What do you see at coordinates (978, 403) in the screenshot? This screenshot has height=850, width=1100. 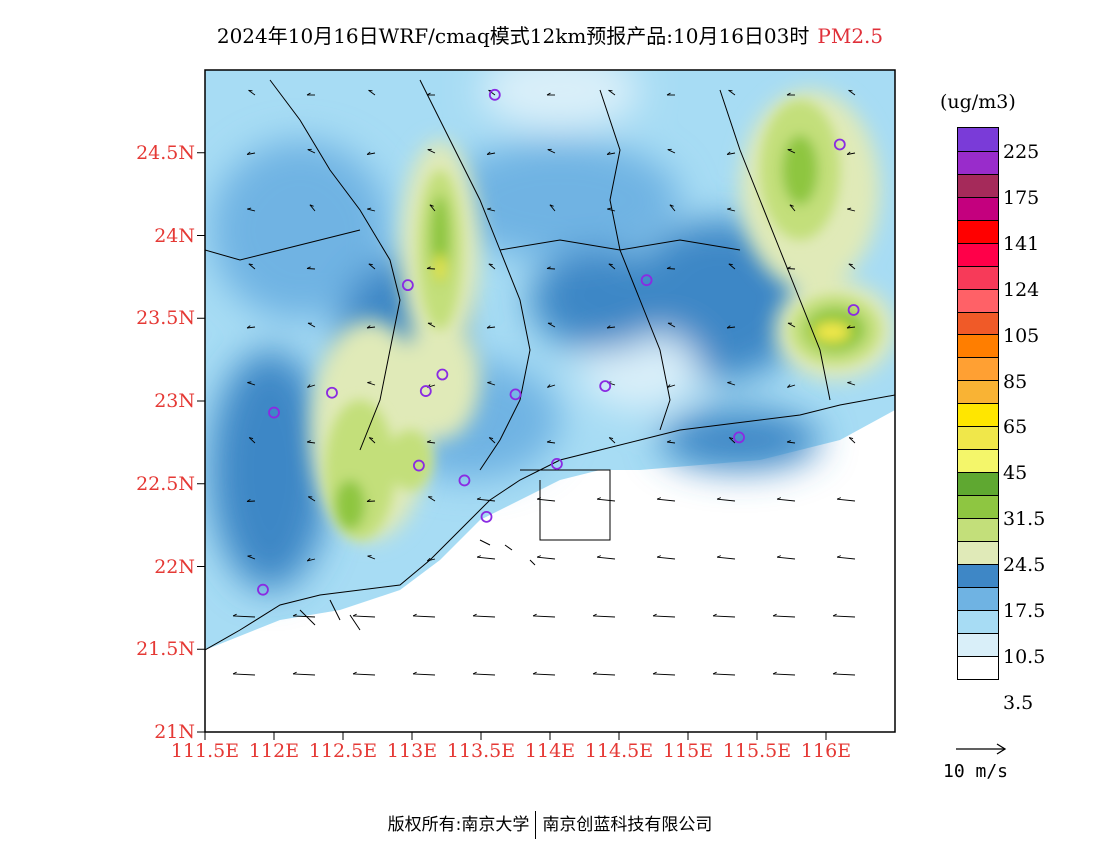 I see `color-legend` at bounding box center [978, 403].